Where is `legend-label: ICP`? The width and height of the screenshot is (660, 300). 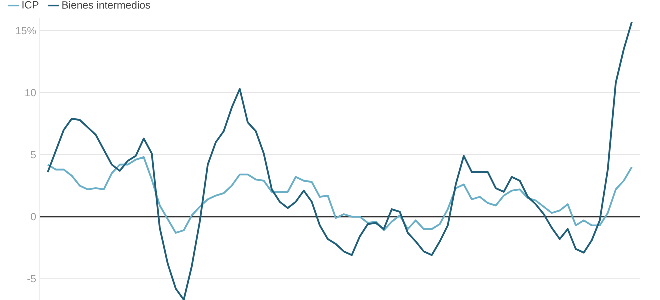 legend-label: ICP is located at coordinates (30, 5).